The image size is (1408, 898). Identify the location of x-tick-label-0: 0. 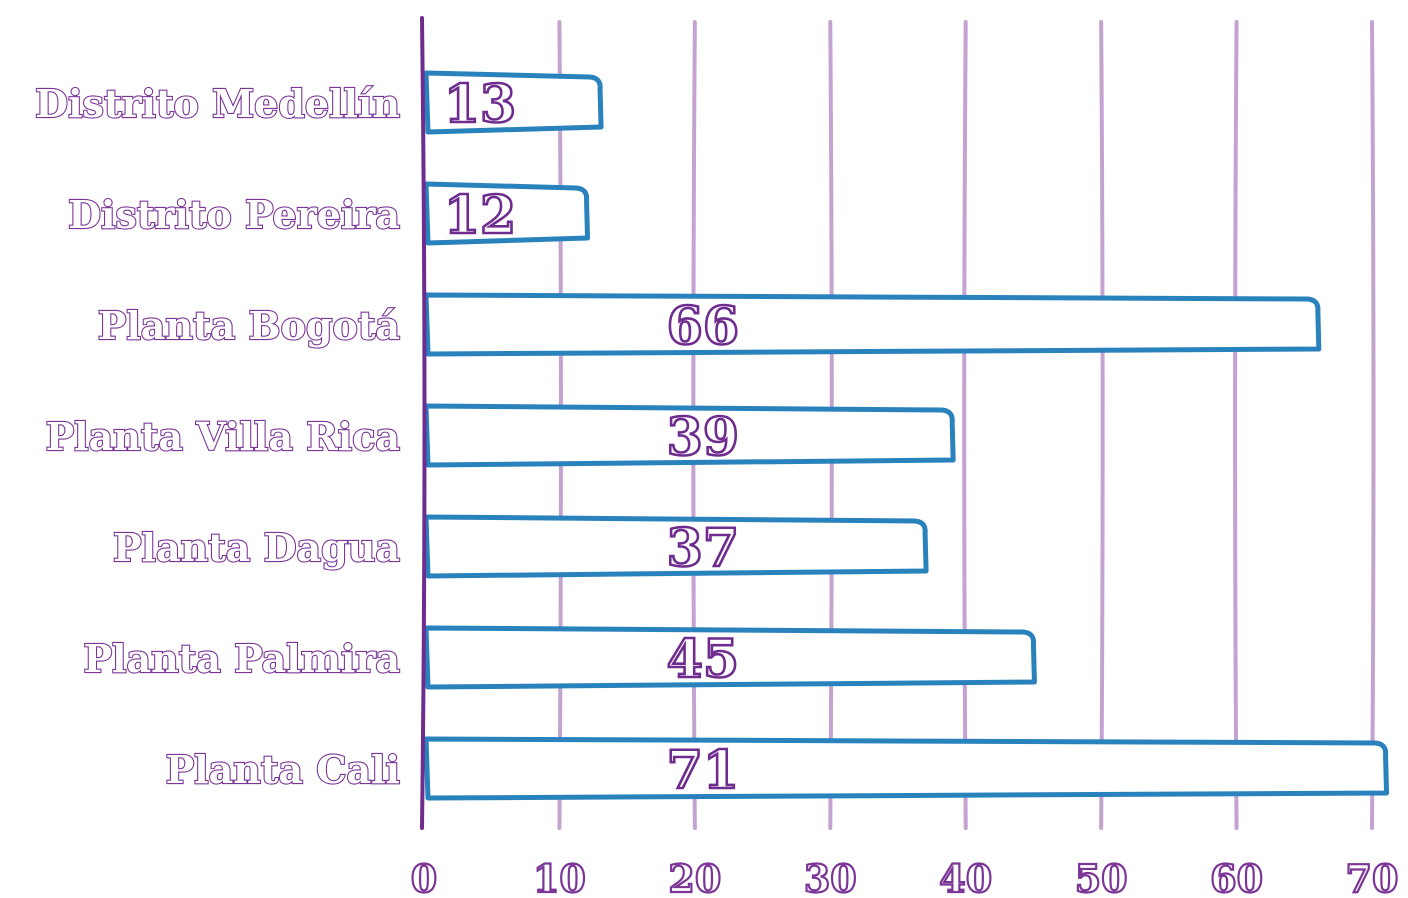
(424, 877).